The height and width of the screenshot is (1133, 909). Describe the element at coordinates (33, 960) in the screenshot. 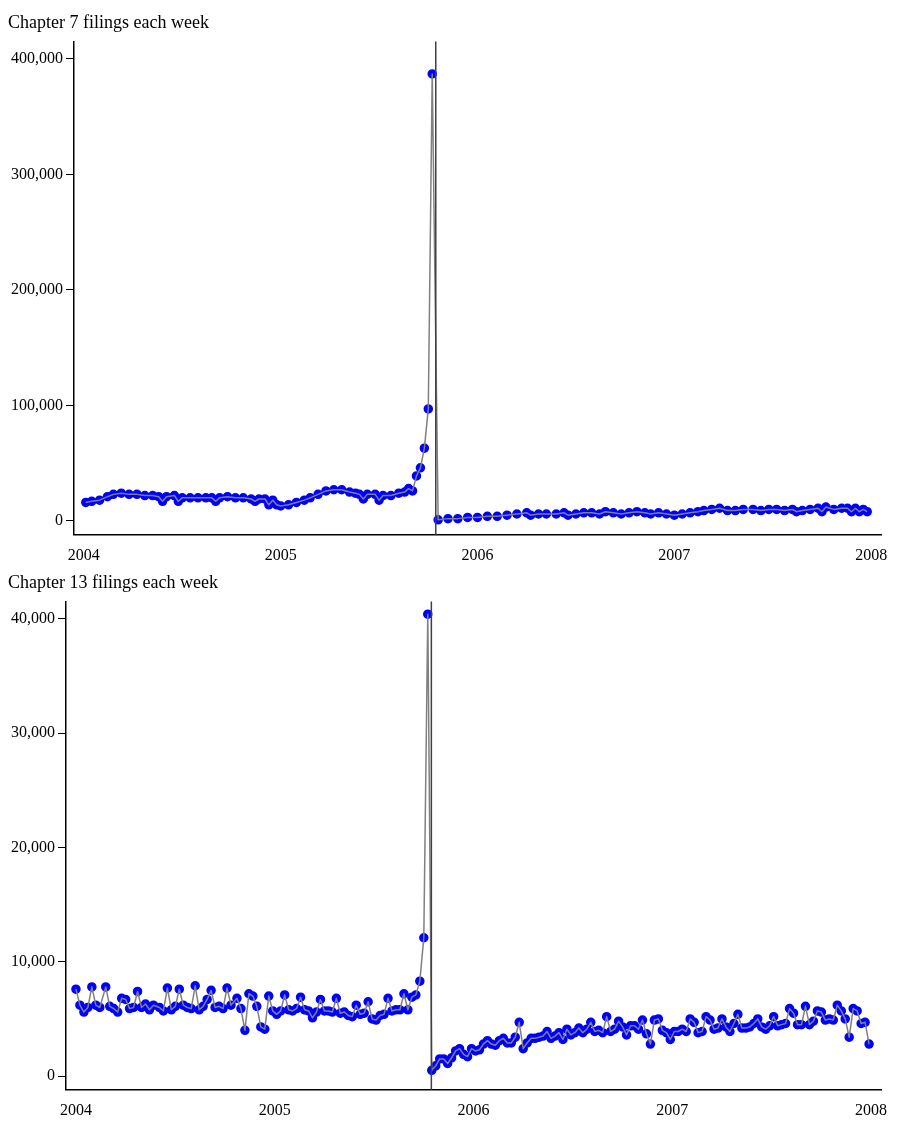

I see `y-tick-label: 10,000` at that location.